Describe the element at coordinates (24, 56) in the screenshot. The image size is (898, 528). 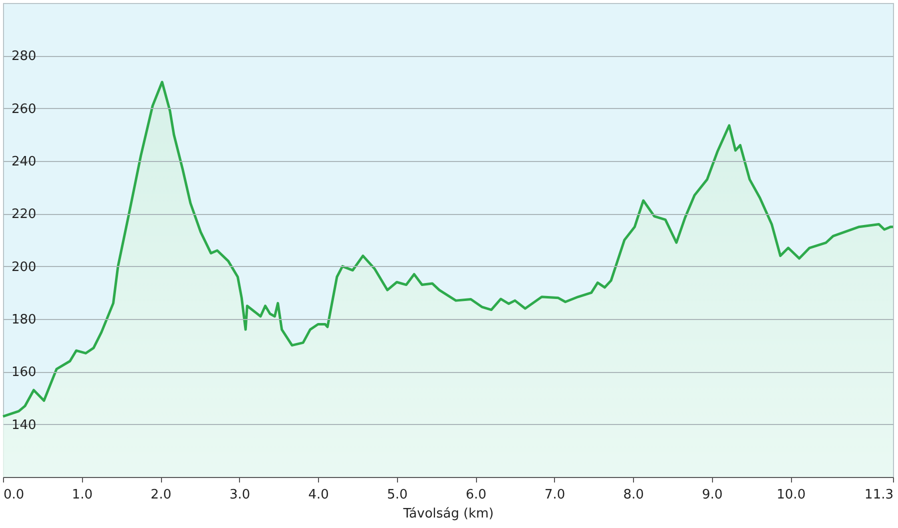
I see `y-tick-label: 280` at that location.